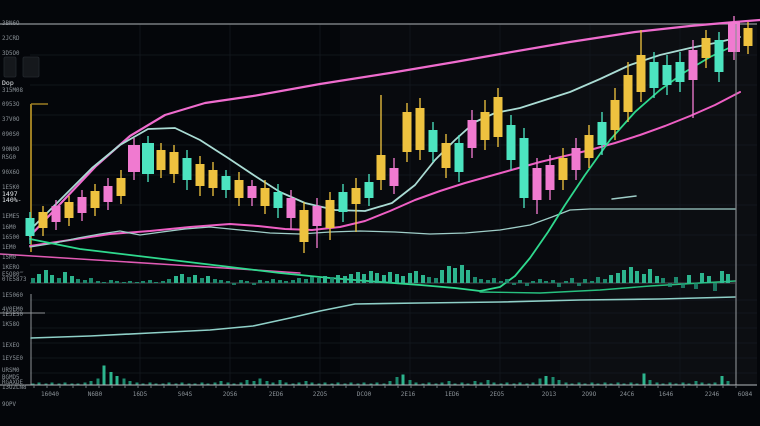  I want to click on y-axis-label: 1EXEO, so click(11, 346).